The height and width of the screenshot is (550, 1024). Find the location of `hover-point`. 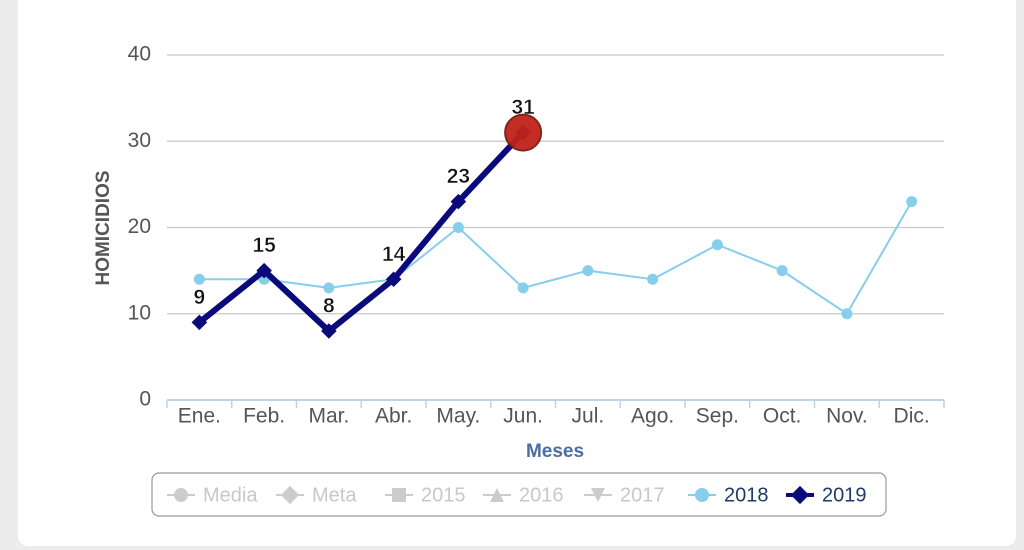

hover-point is located at coordinates (523, 132).